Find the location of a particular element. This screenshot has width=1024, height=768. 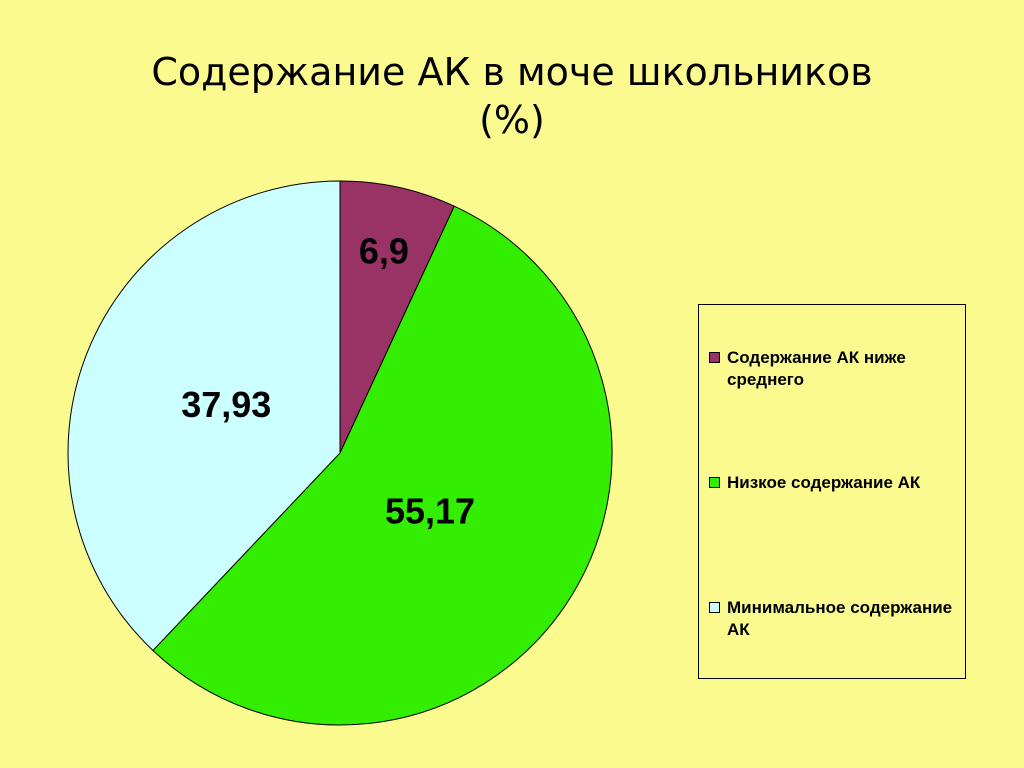

legend-label: Низкое содержание АК is located at coordinates (824, 482).